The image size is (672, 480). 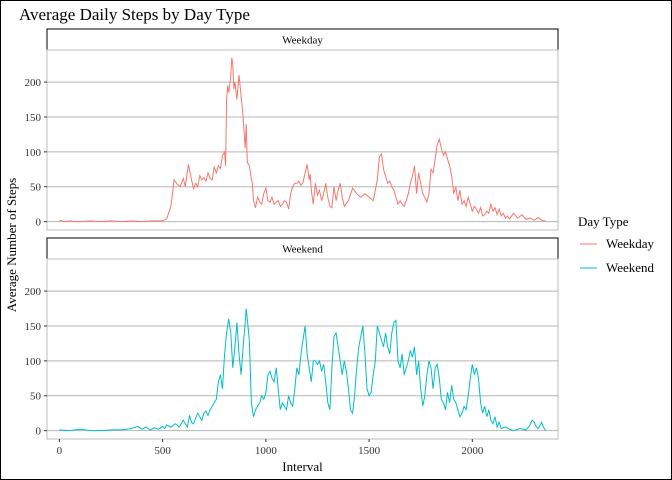 What do you see at coordinates (302, 466) in the screenshot?
I see `x-axis-label: Interval` at bounding box center [302, 466].